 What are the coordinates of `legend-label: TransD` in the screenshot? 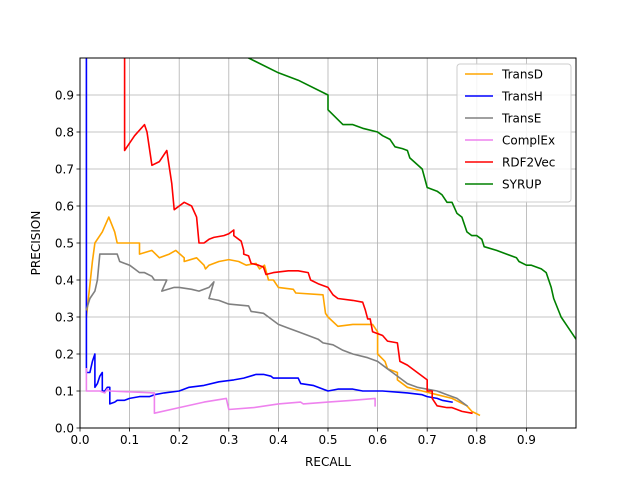 It's located at (522, 75).